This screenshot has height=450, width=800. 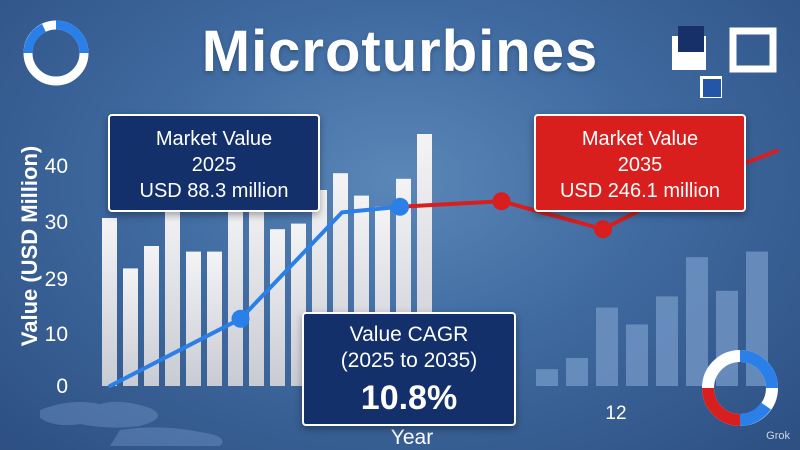 I want to click on callout-cagr-label: Value CAGR, so click(x=409, y=334).